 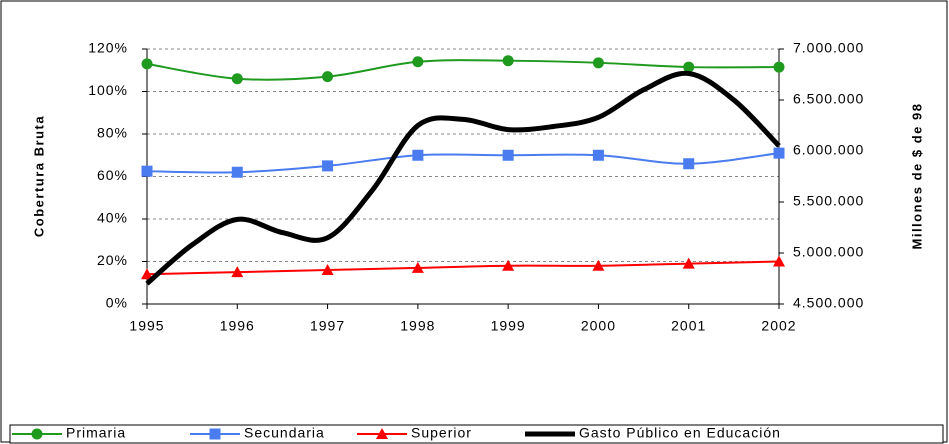 What do you see at coordinates (828, 99) in the screenshot?
I see `y2-tick-label: 6.500.000` at bounding box center [828, 99].